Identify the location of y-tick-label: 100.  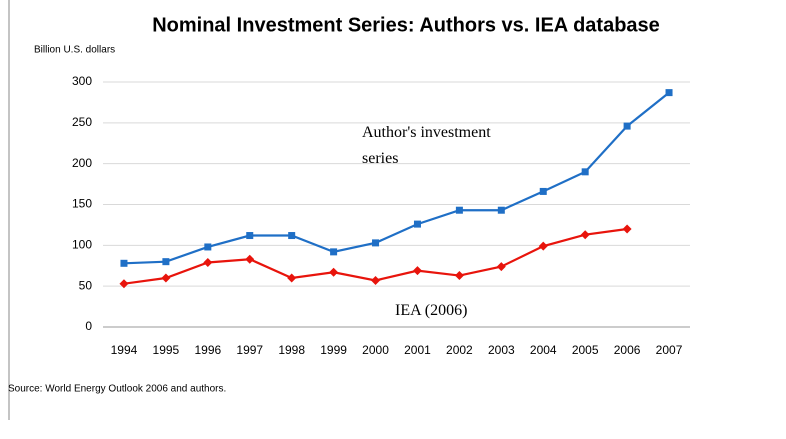
(82, 245).